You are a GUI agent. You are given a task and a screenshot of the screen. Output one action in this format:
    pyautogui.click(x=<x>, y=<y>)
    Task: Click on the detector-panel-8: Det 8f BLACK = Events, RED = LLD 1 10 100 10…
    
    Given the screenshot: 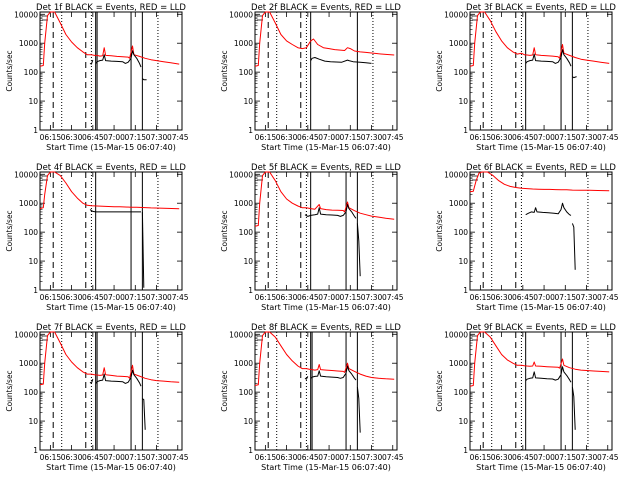 What is the action you would take?
    pyautogui.click(x=312, y=397)
    